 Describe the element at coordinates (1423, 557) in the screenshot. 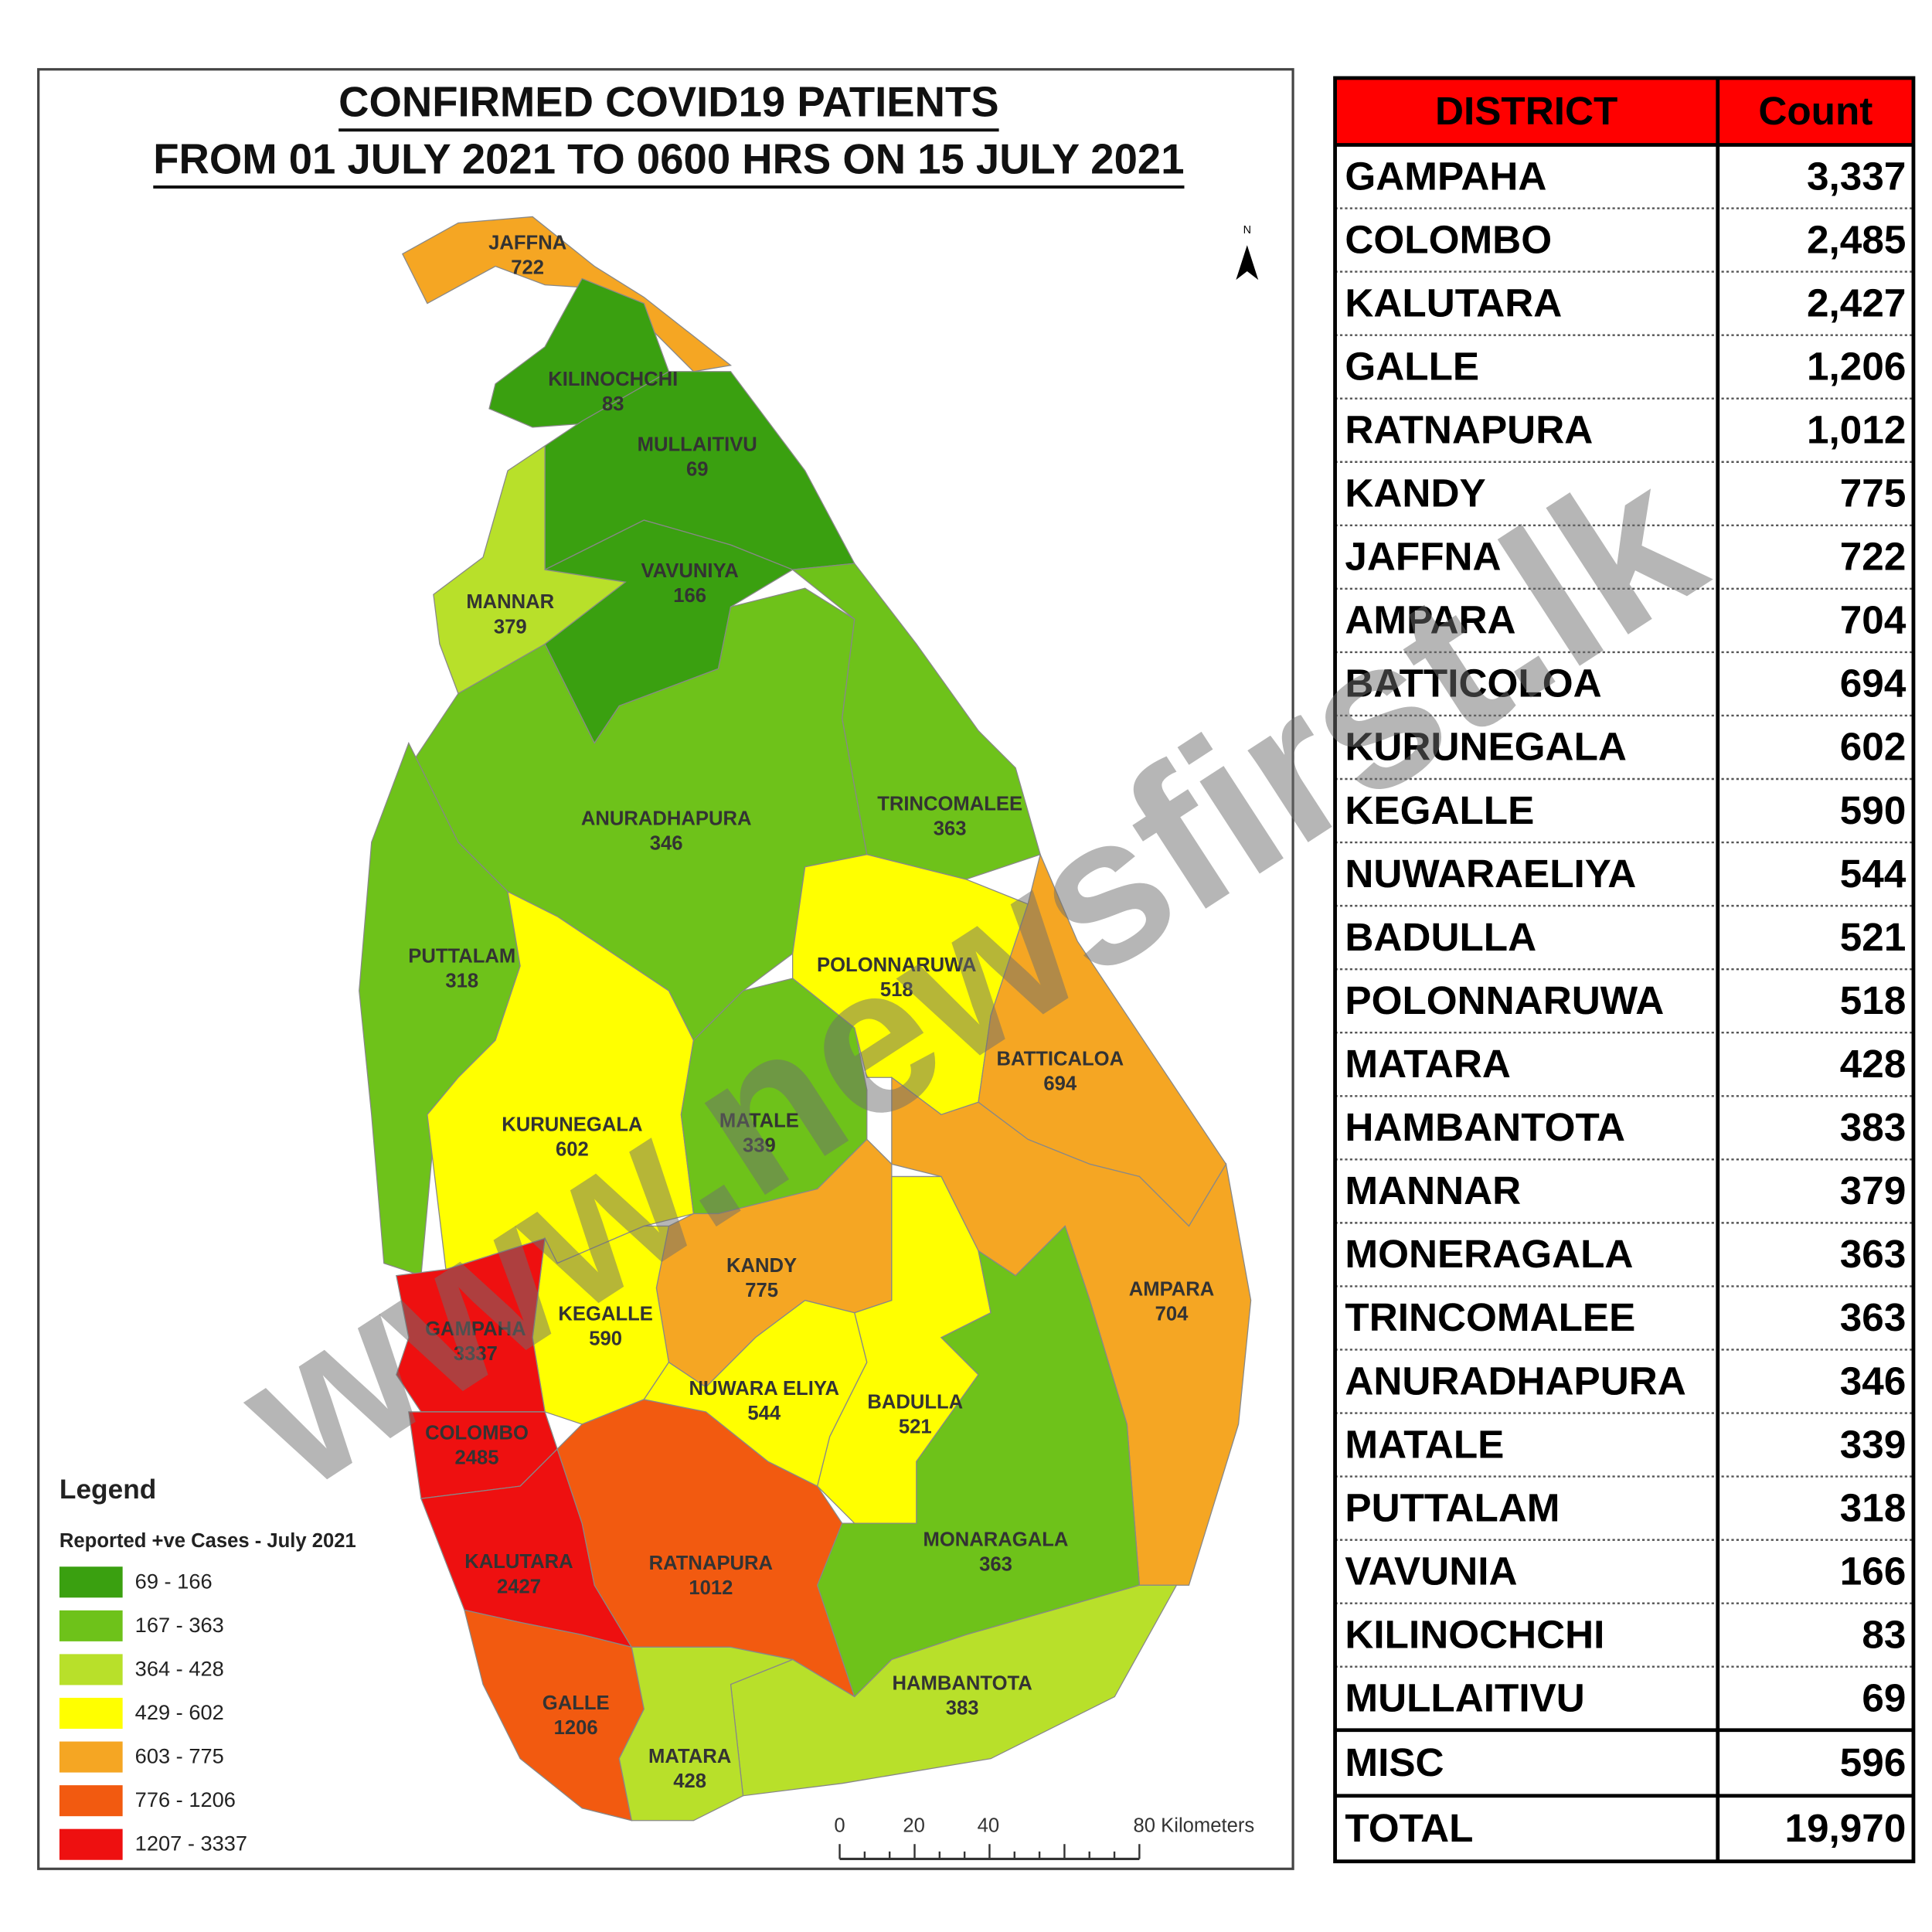

I see `district-cell: JAFFNA` at that location.